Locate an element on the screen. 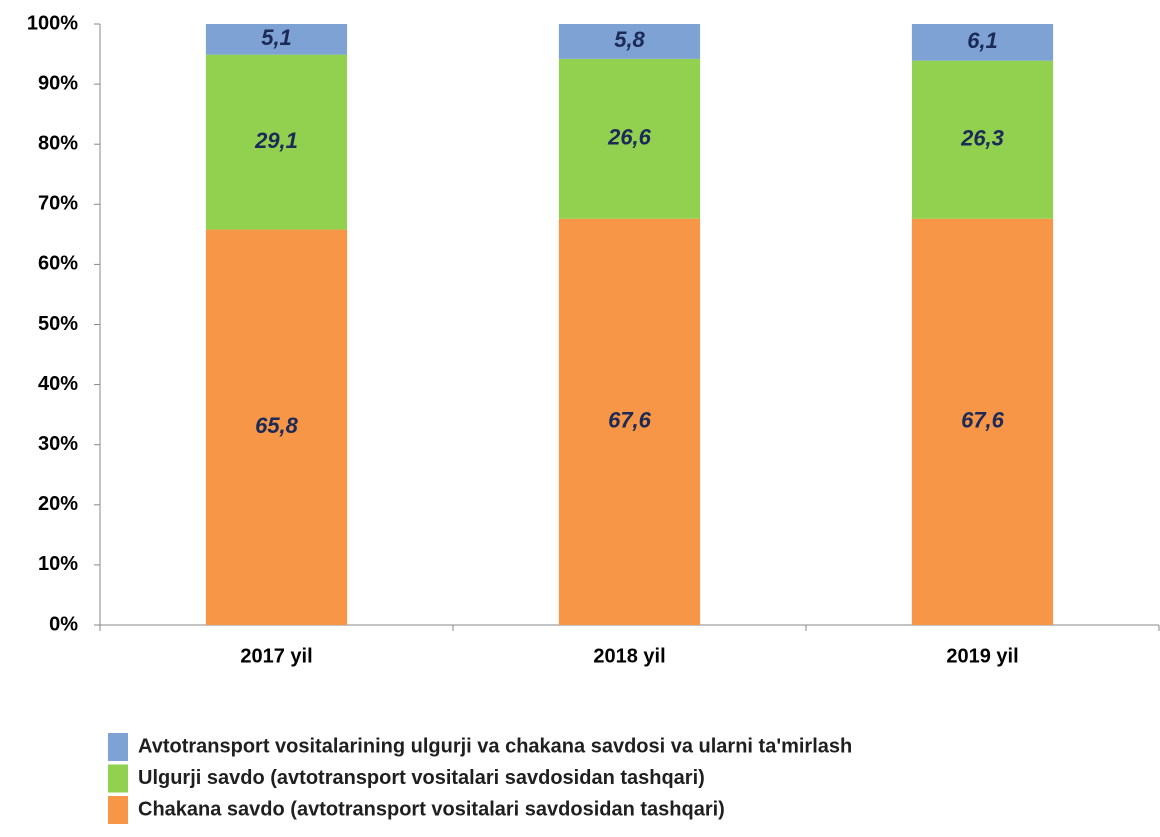  y-tick-label: 10% is located at coordinates (58, 564).